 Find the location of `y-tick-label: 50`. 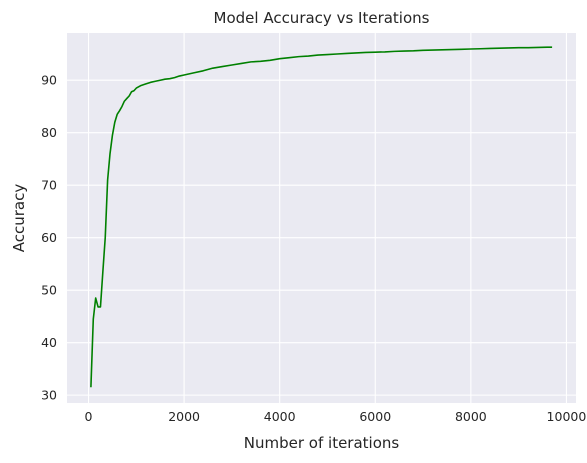

y-tick-label: 50 is located at coordinates (49, 290).